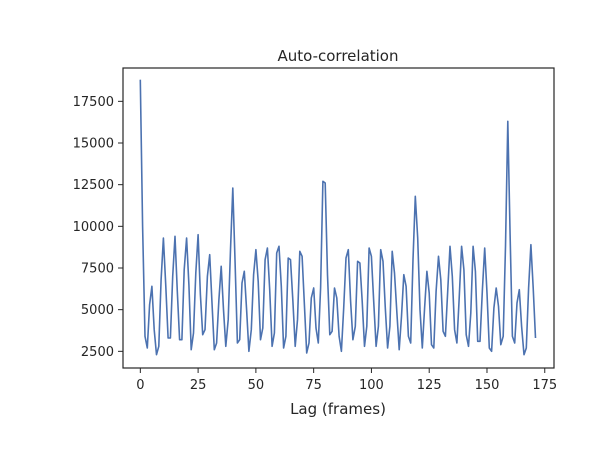 This screenshot has height=460, width=614. What do you see at coordinates (487, 385) in the screenshot?
I see `x-tick-label: 150` at bounding box center [487, 385].